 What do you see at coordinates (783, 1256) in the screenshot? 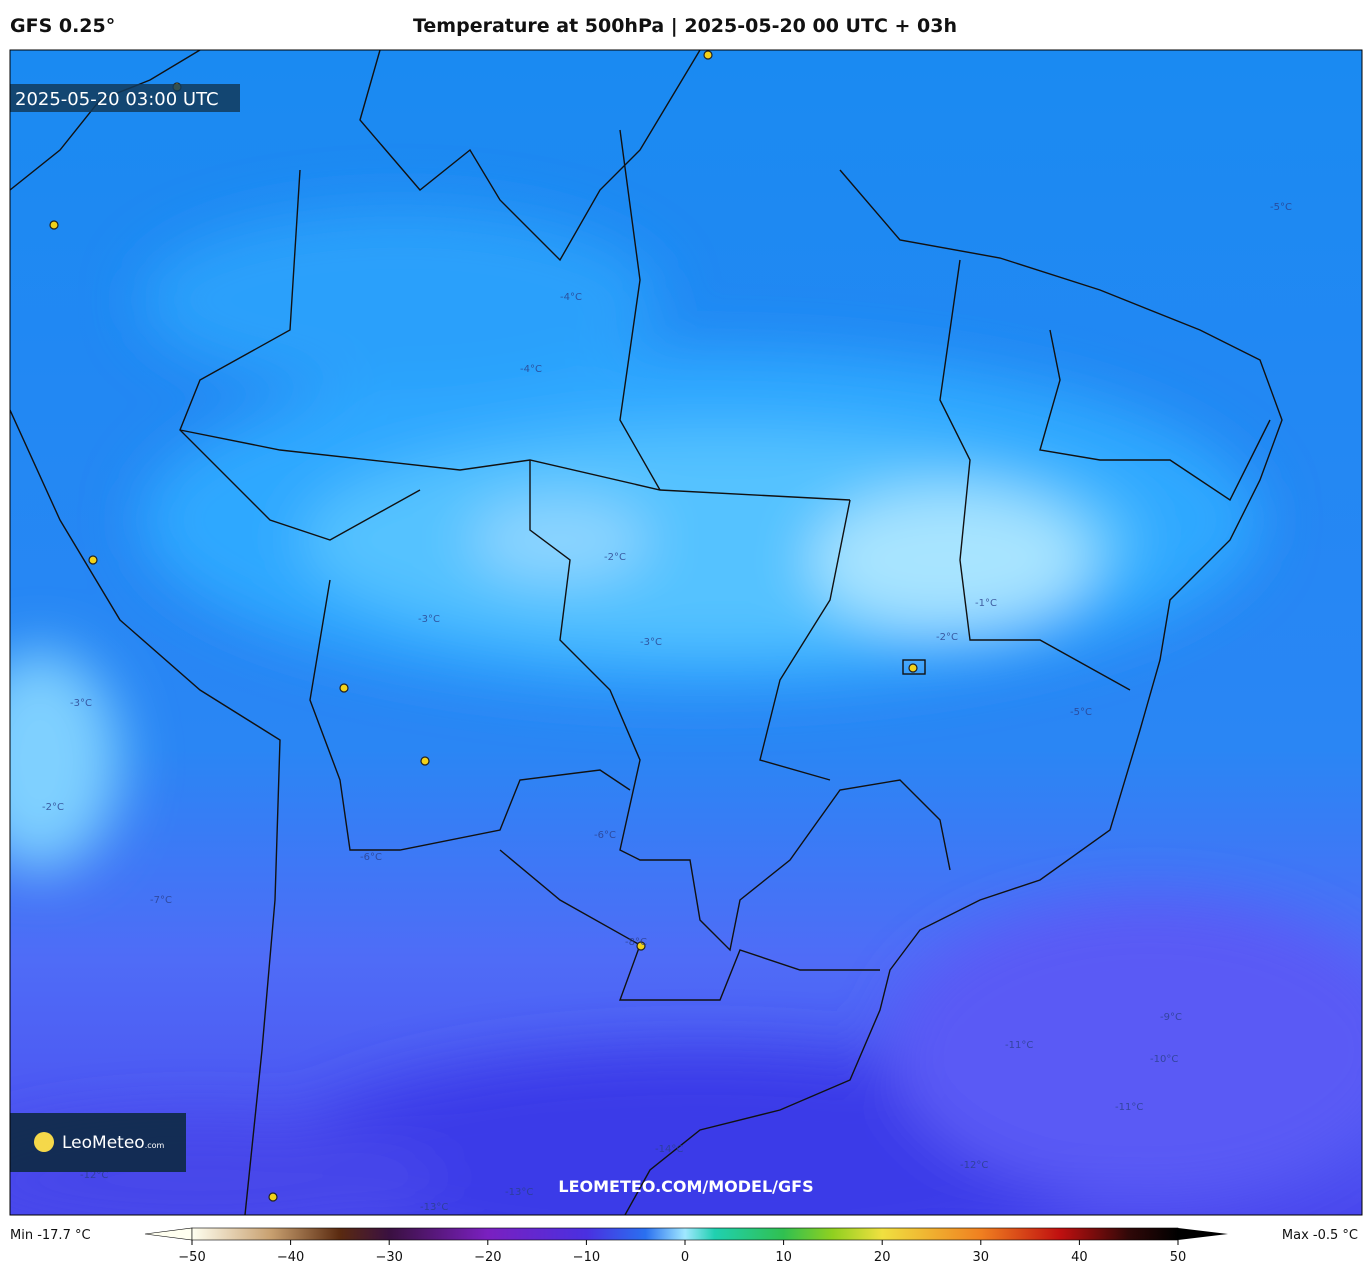
I see `colorbar-tick-label: 10` at bounding box center [783, 1256].